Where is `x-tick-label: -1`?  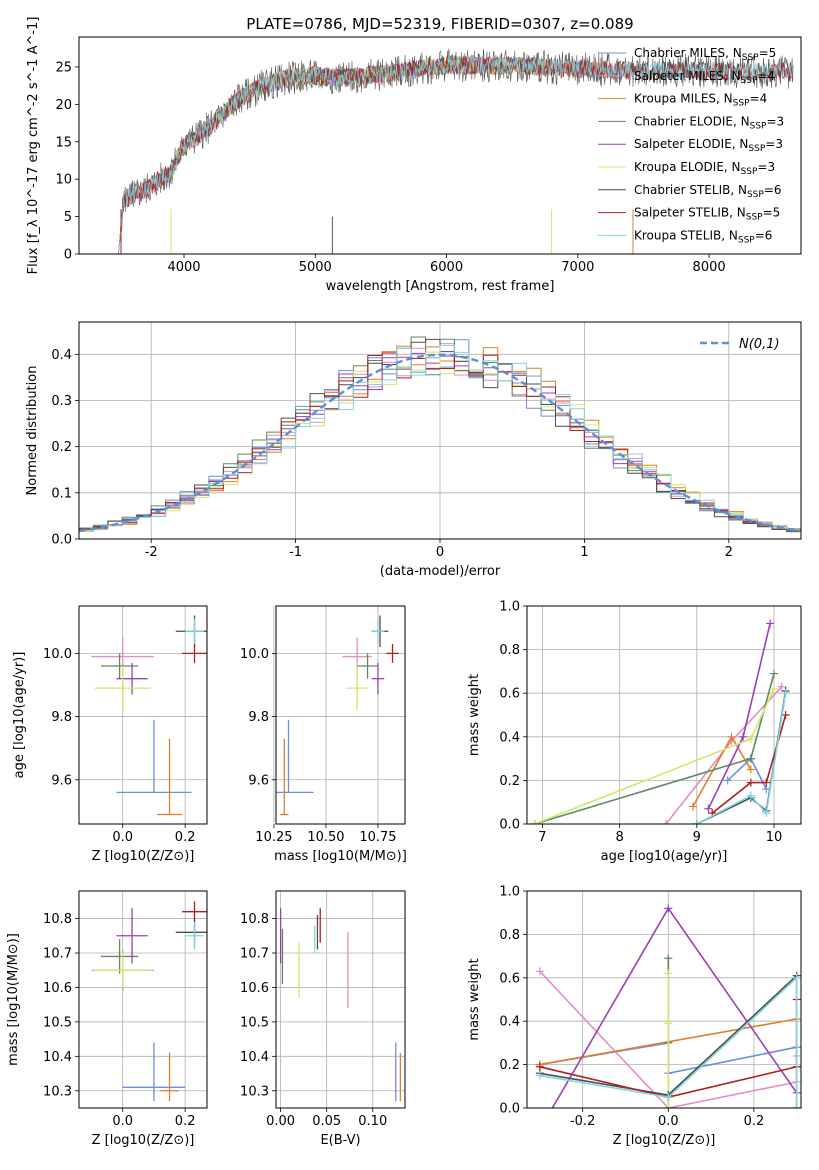
x-tick-label: -1 is located at coordinates (295, 552).